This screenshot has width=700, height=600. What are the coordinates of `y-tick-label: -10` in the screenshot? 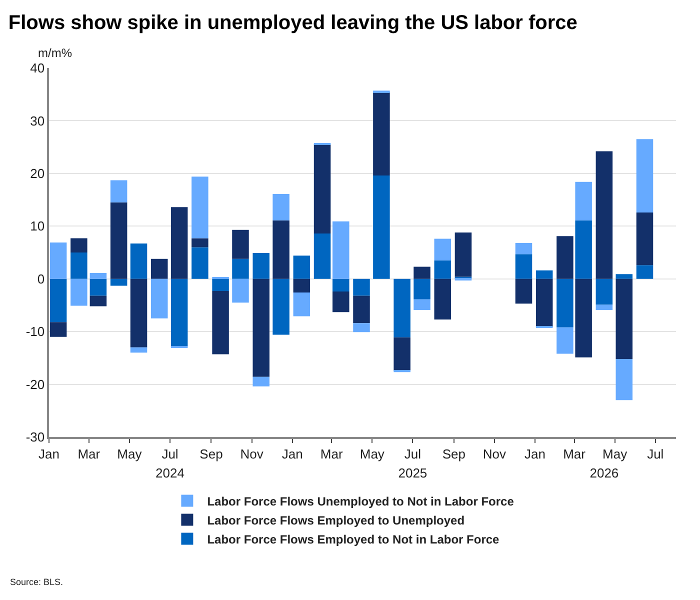 It's located at (35, 332).